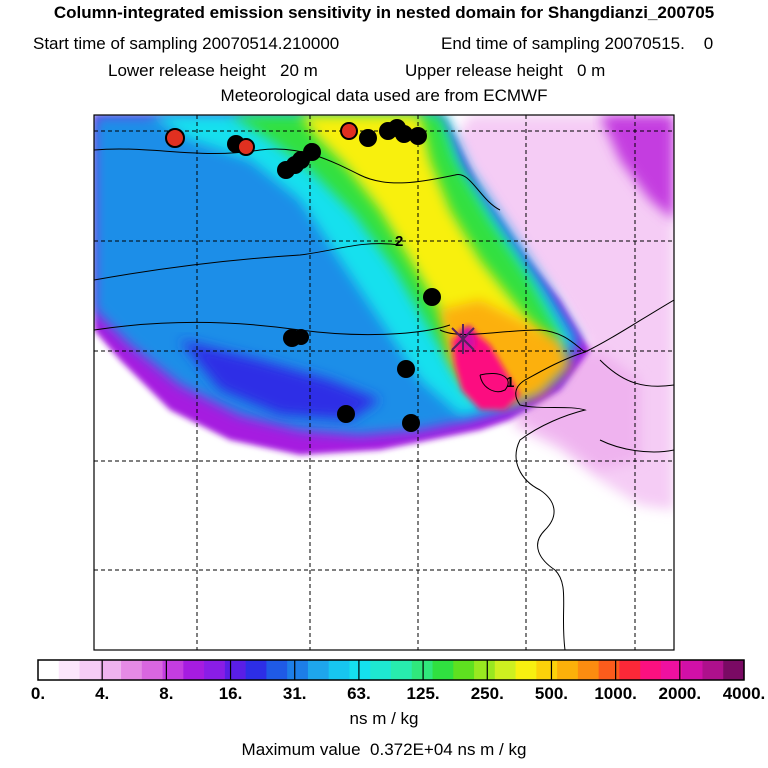 This screenshot has height=768, width=768. Describe the element at coordinates (213, 70) in the screenshot. I see `lower-release-height: Lower release height 20 m` at that location.